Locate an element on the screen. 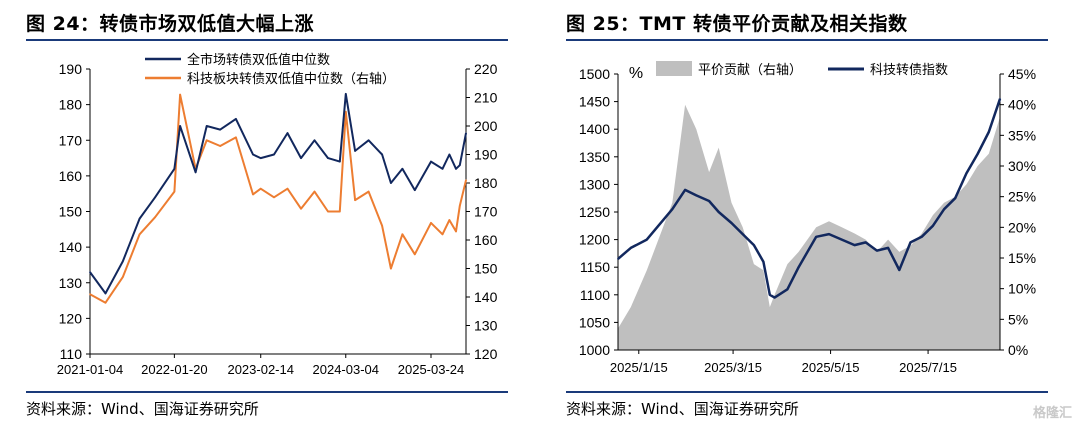 The image size is (1080, 427). y2-tick-label: 160 is located at coordinates (486, 240).